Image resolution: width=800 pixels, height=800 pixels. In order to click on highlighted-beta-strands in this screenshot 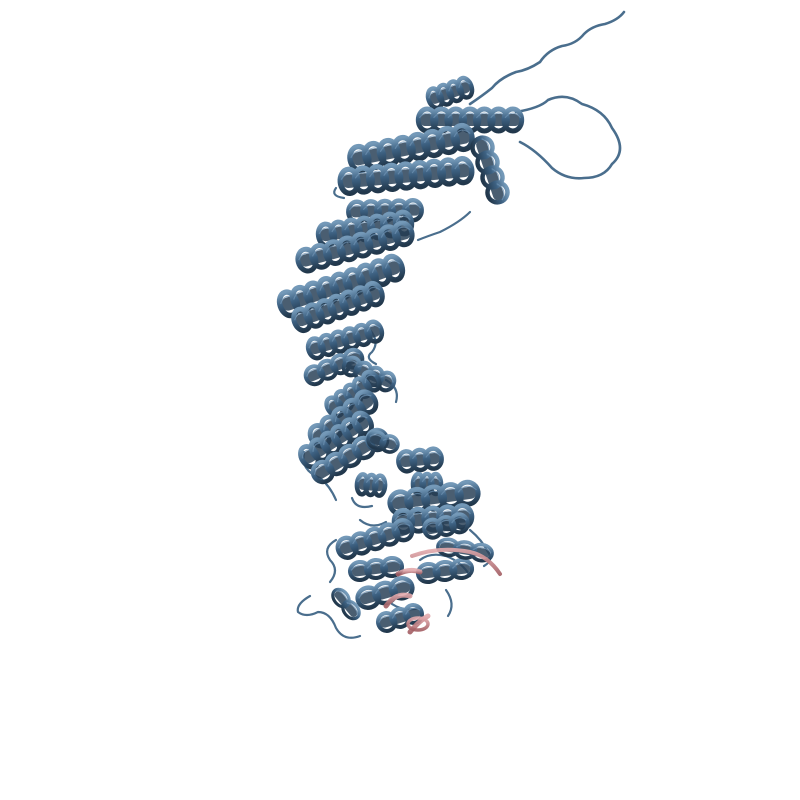, I will do `click(442, 591)`.